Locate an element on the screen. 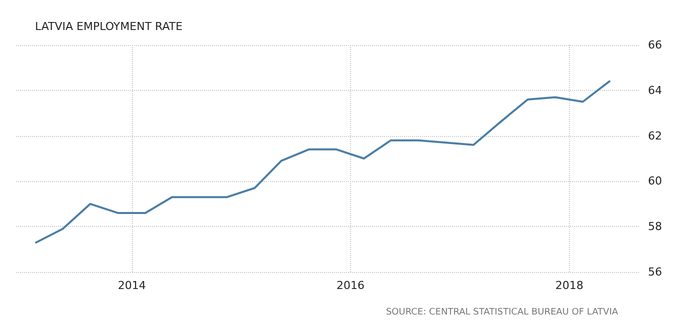  source-note: SOURCE: CENTRAL STATISTICAL BUREAU OF LATVIA is located at coordinates (502, 313).